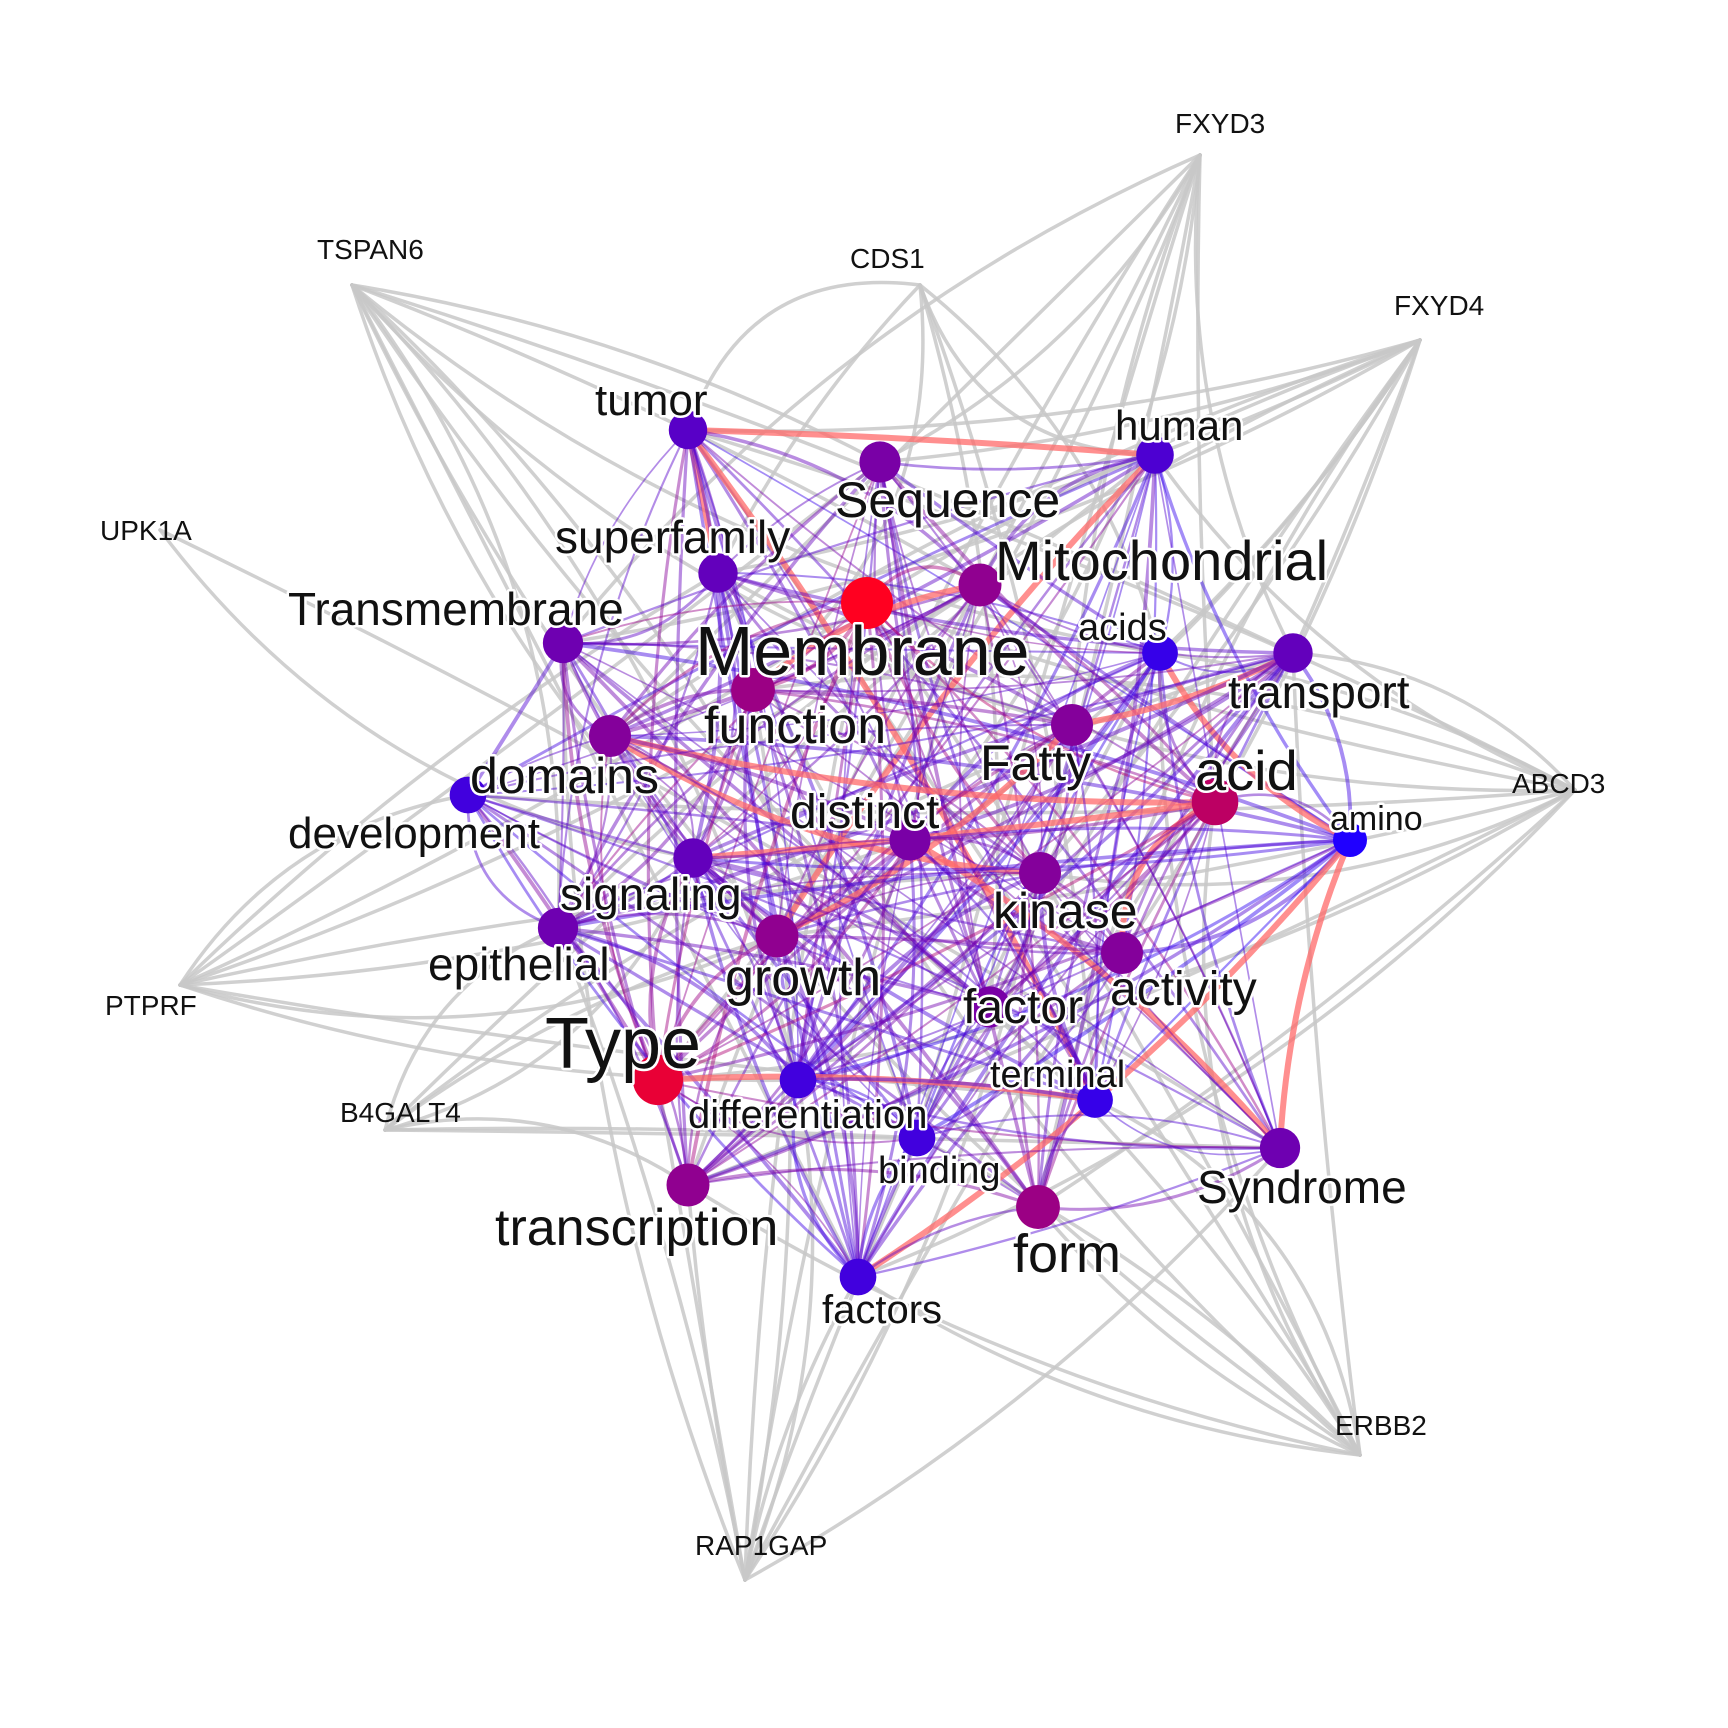 The height and width of the screenshot is (1728, 1728). Describe the element at coordinates (651, 400) in the screenshot. I see `word-label-tumor: tumor` at that location.